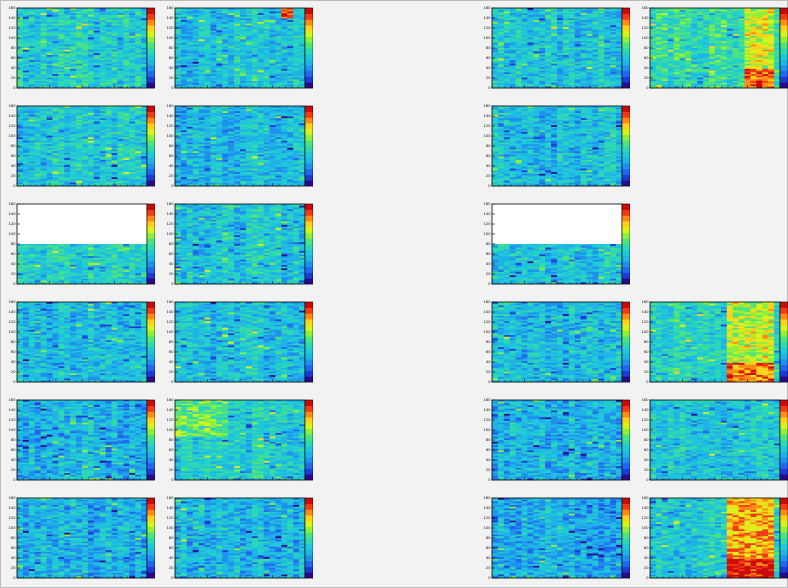 Image resolution: width=788 pixels, height=588 pixels. What do you see at coordinates (784, 79) in the screenshot?
I see `colorbar-segment` at bounding box center [784, 79].